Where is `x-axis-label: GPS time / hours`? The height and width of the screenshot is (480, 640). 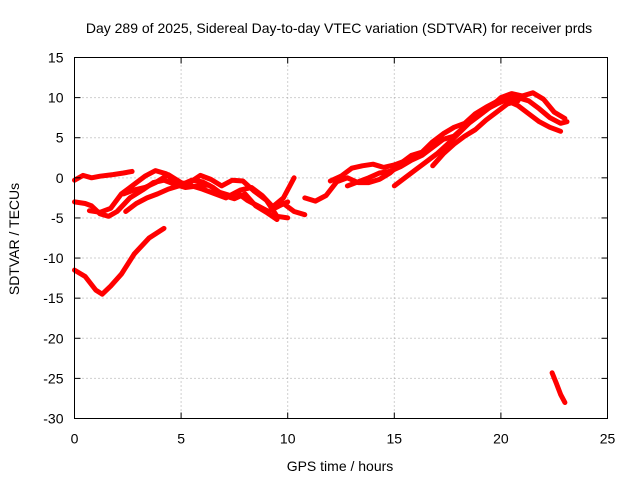
x-axis-label: GPS time / hours is located at coordinates (340, 466).